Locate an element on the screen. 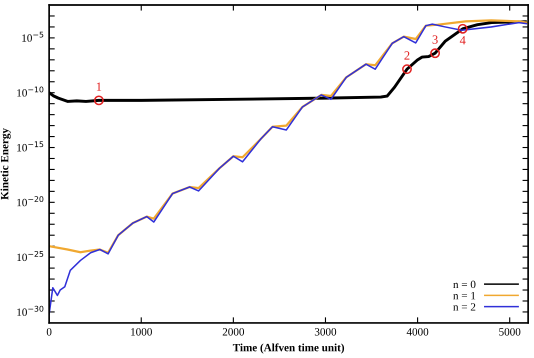 The image size is (534, 358). x-axis-title: Time (Alfven time unit) is located at coordinates (288, 348).